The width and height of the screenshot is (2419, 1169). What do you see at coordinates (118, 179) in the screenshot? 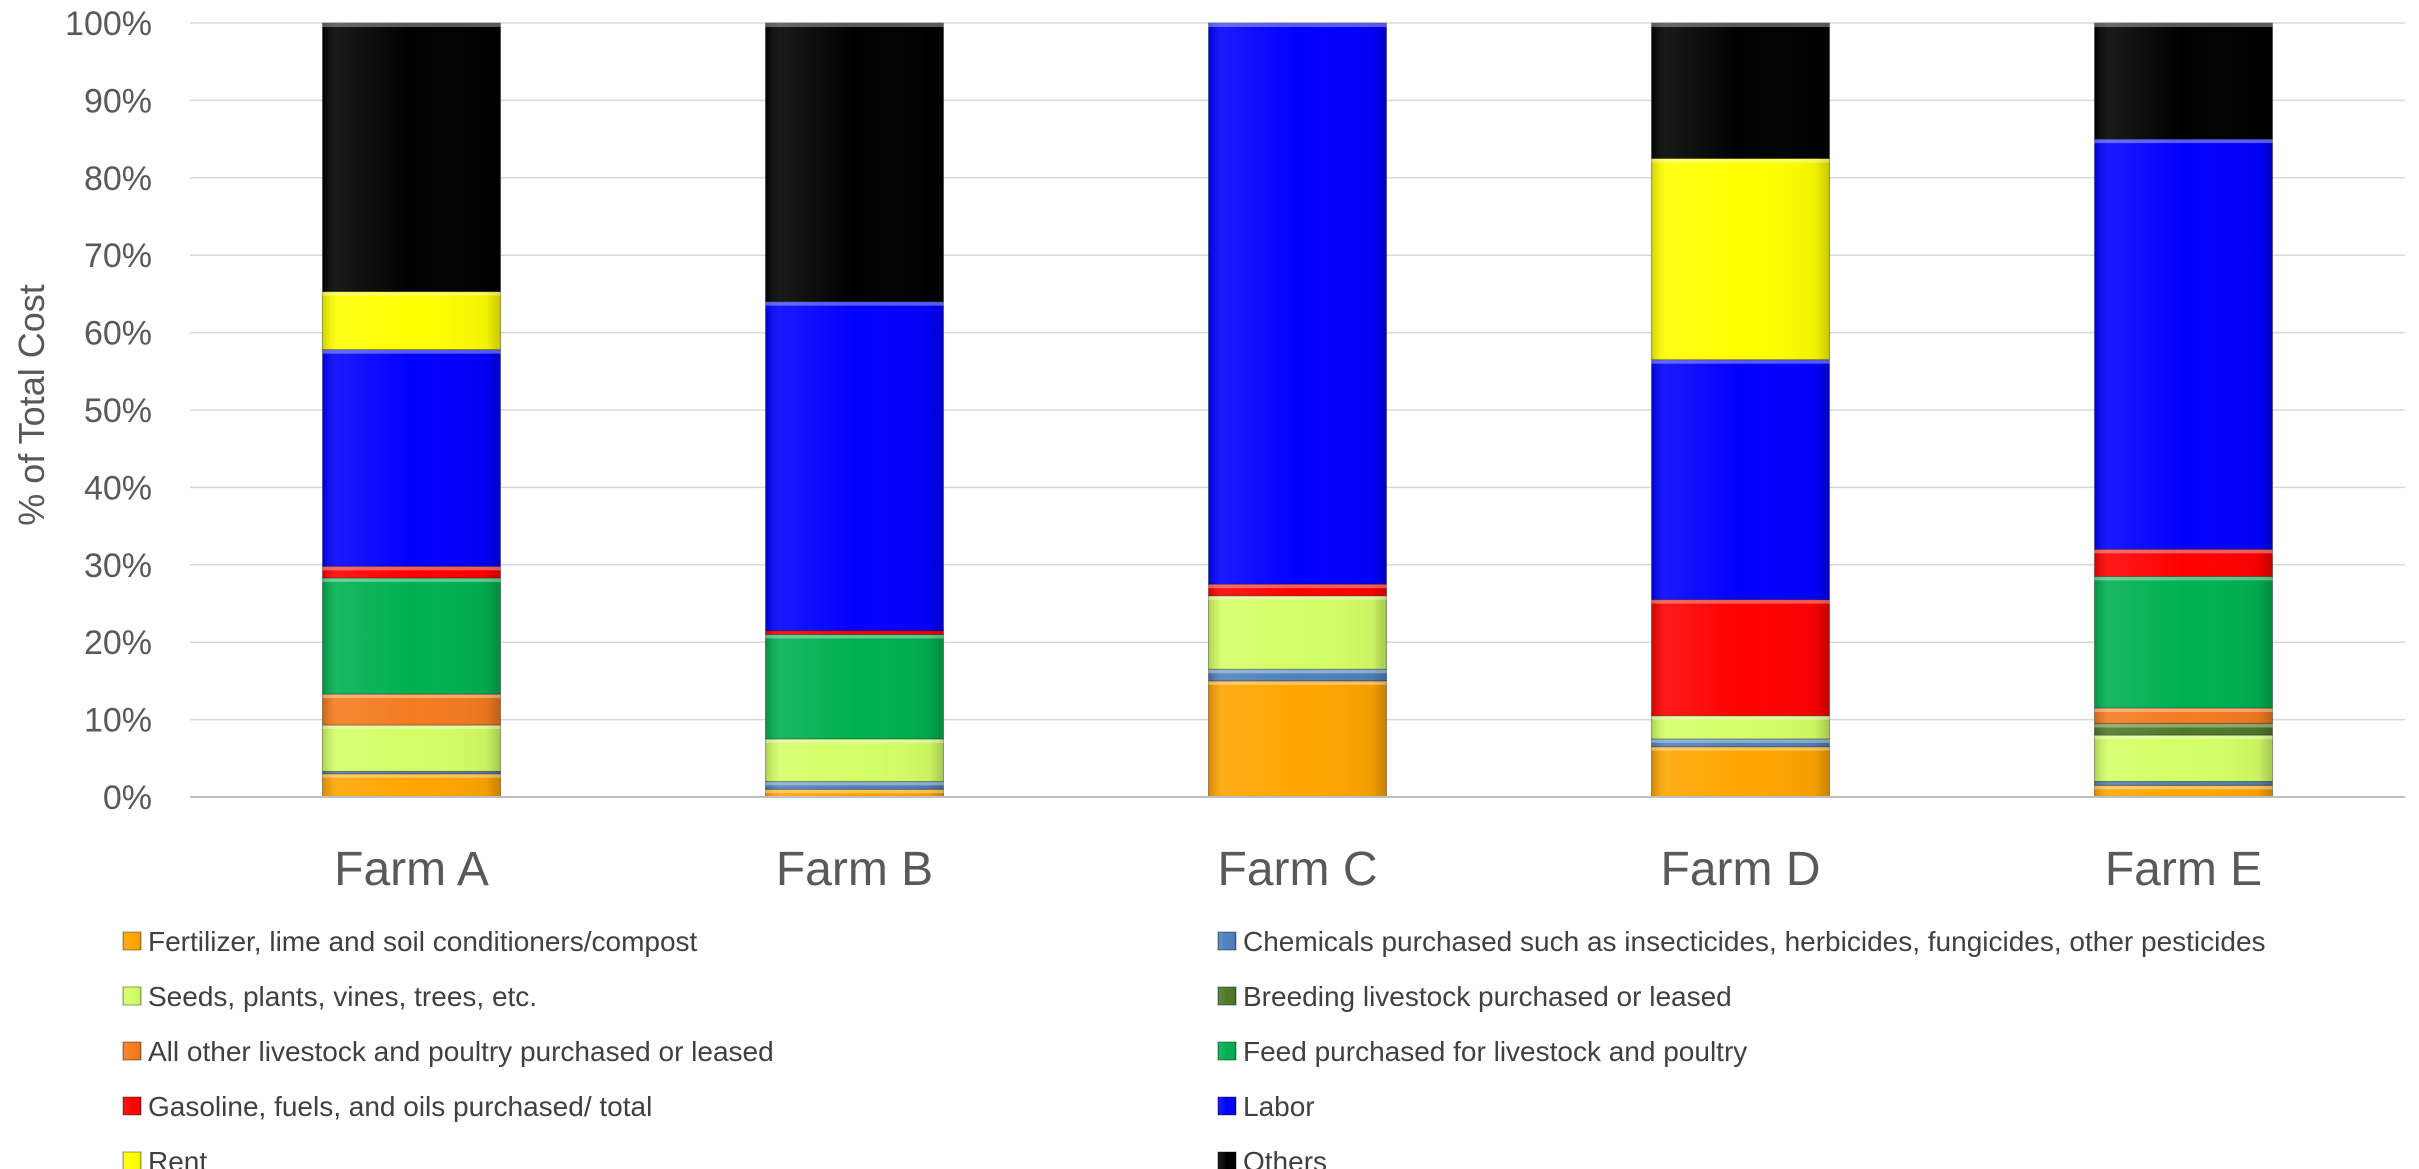
I see `y-tick-label: 80%` at bounding box center [118, 179].